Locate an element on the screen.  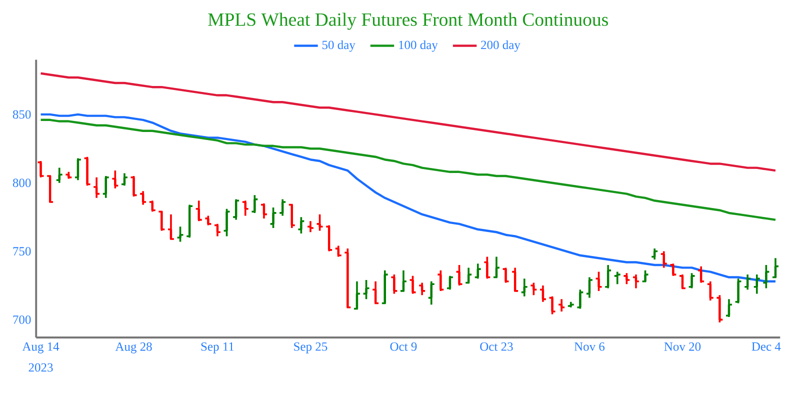
x-tick-label: Oct 9 is located at coordinates (403, 346).